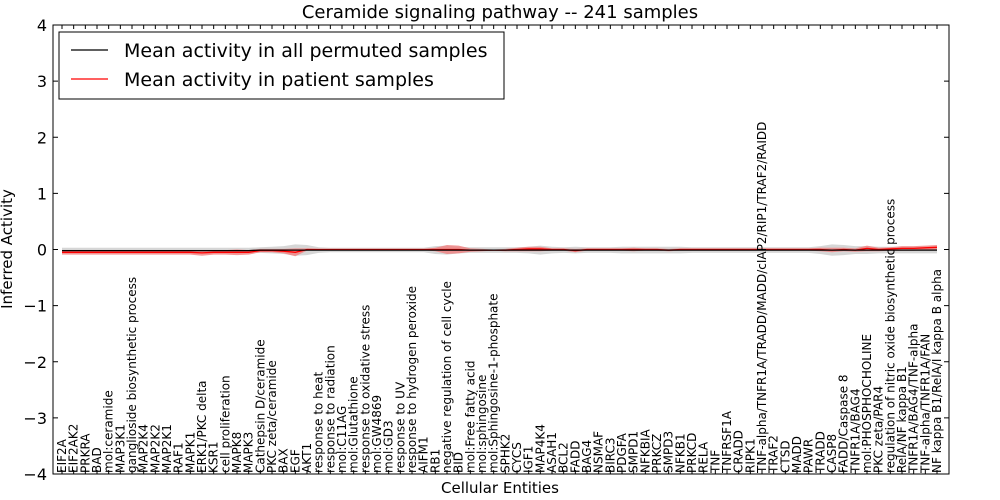  I want to click on x-category-label: response to UV, so click(400, 427).